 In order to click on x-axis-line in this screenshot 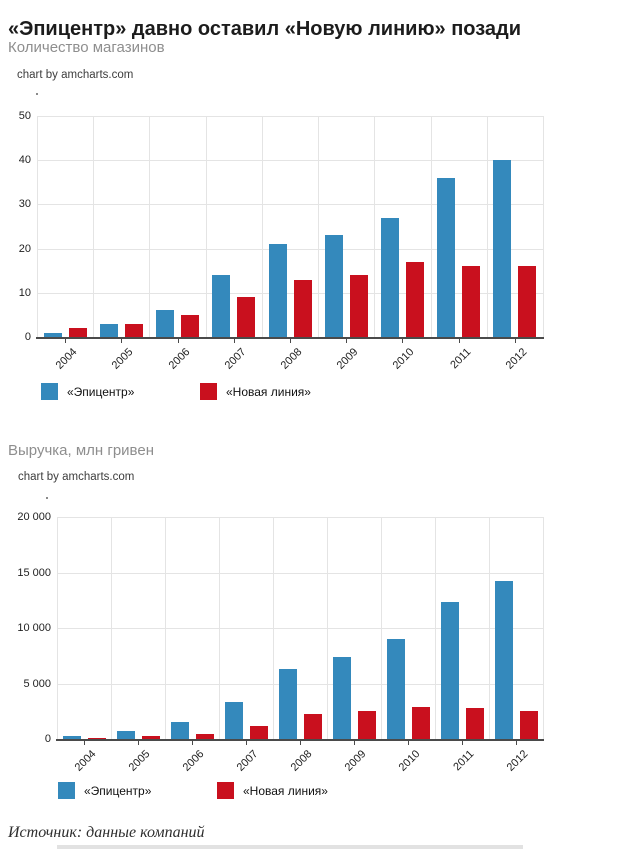, I will do `click(290, 338)`.